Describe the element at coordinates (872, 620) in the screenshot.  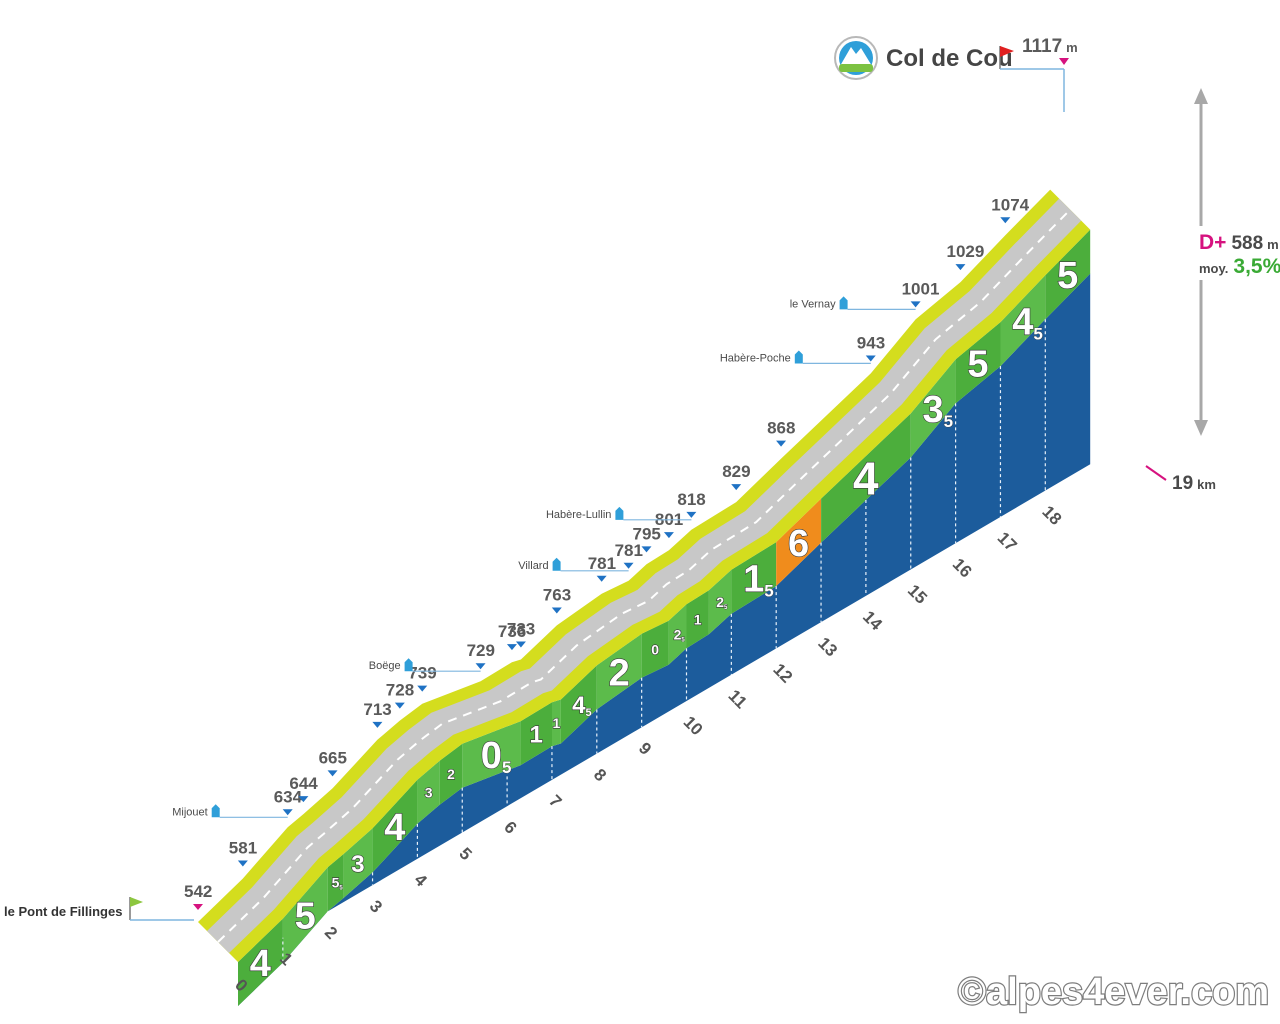
I see `km-tick-label: 14` at that location.